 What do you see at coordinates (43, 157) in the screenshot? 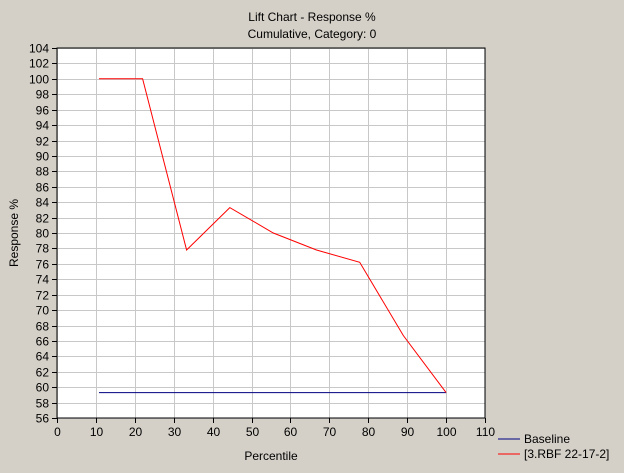
I see `y-tick-label: 90` at bounding box center [43, 157].